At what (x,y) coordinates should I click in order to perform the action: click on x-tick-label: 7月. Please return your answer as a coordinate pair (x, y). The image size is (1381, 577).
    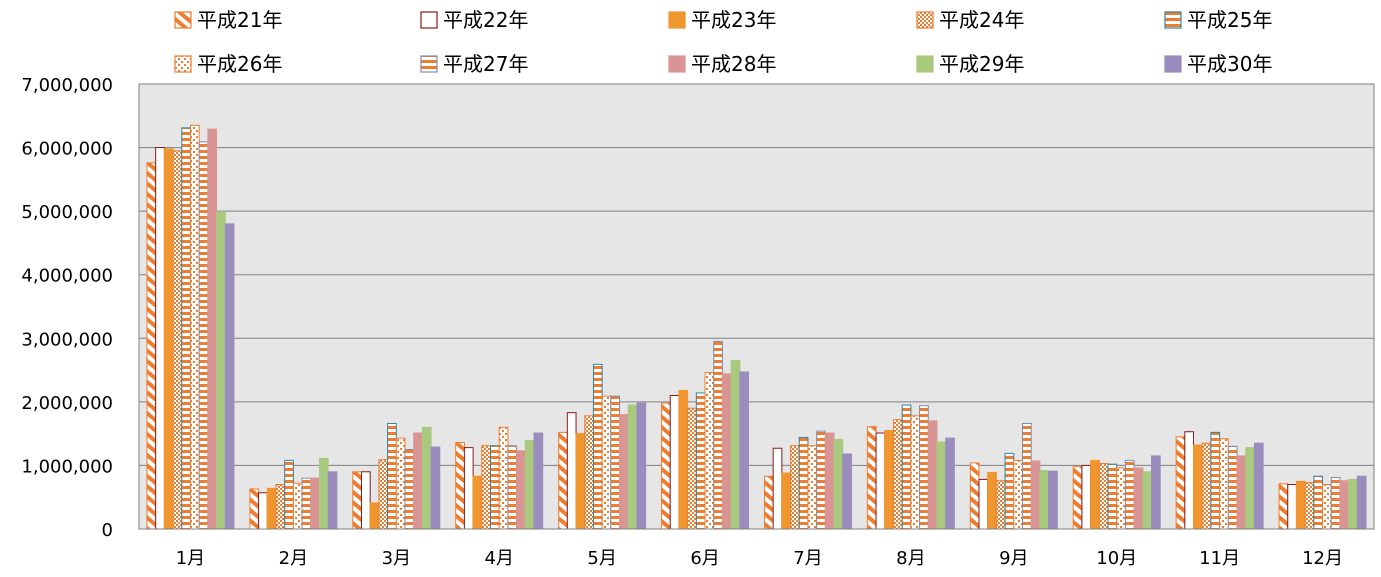
    Looking at the image, I should click on (807, 558).